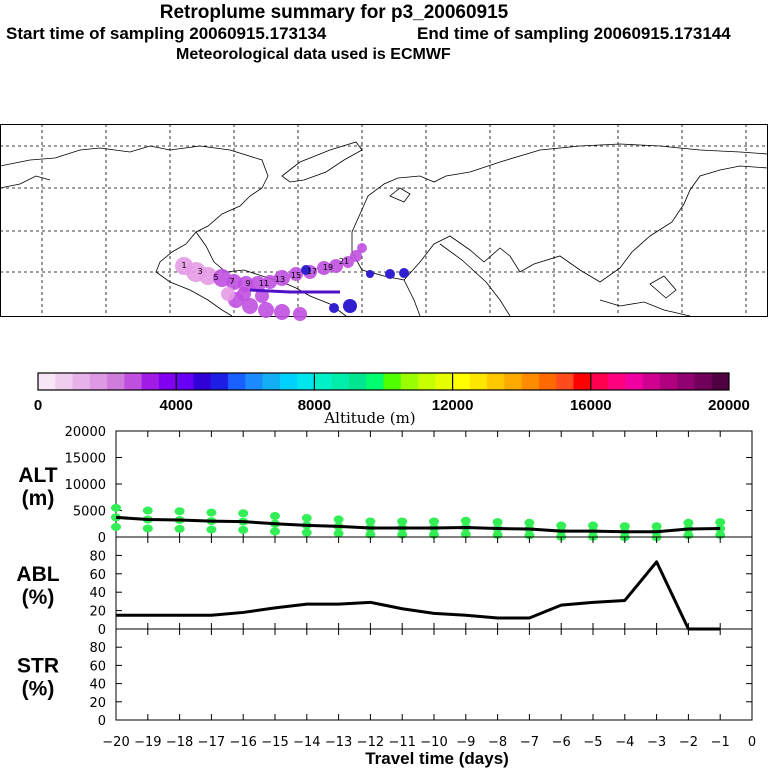 This screenshot has width=768, height=768. I want to click on y-tick-label: 20, so click(97, 612).